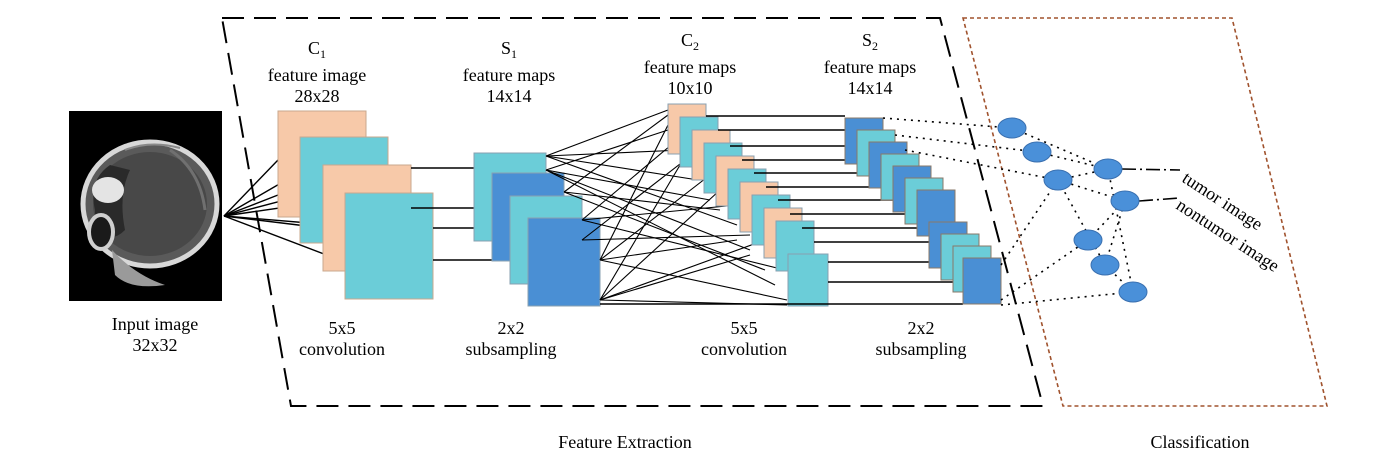 The height and width of the screenshot is (466, 1400). Describe the element at coordinates (689, 41) in the screenshot. I see `c2-title: C2` at that location.